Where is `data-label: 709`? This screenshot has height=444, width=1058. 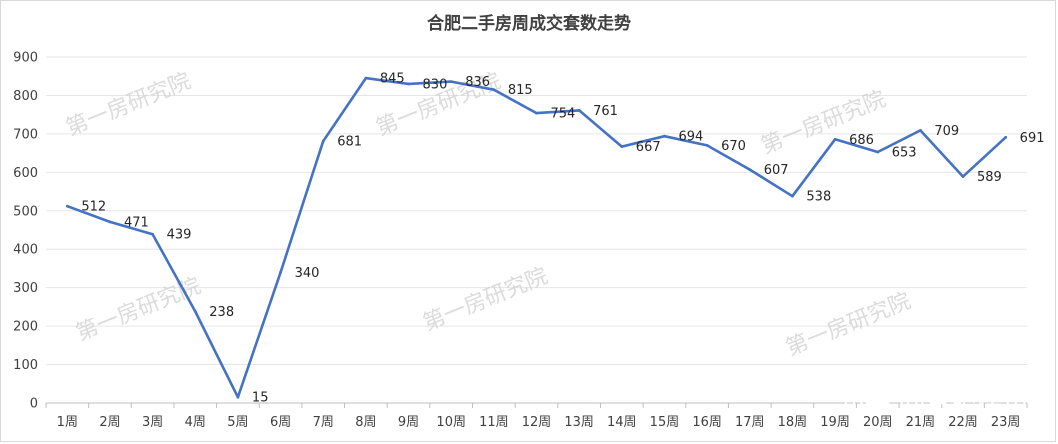
data-label: 709 is located at coordinates (946, 131).